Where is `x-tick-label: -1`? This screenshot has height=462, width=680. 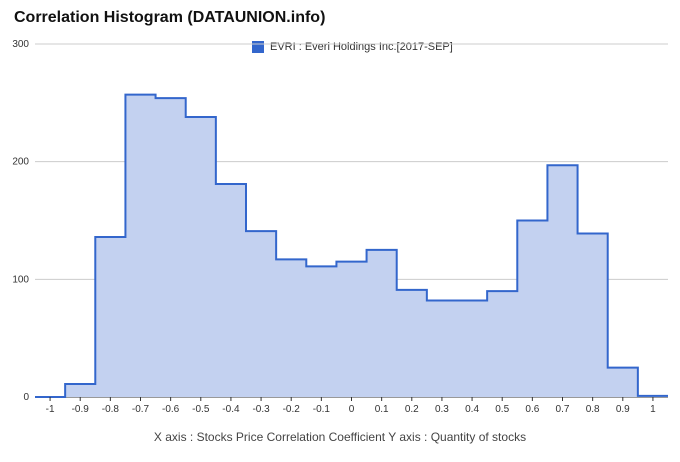 x-tick-label: -1 is located at coordinates (50, 409).